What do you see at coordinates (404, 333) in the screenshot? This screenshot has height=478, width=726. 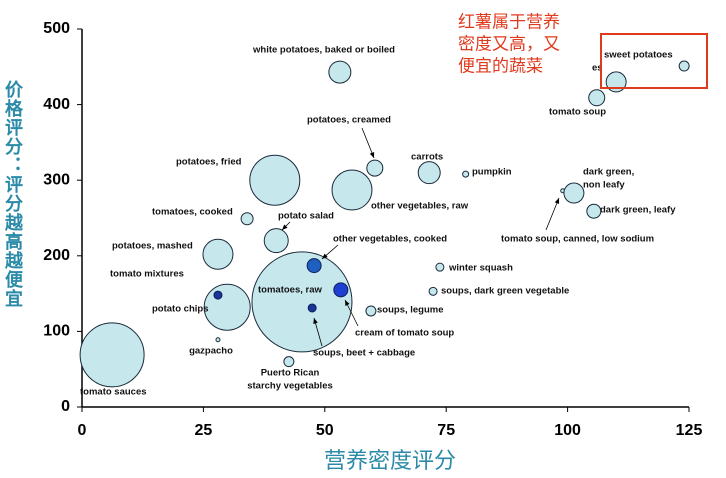 I see `point-label: cream of tomato soup` at bounding box center [404, 333].